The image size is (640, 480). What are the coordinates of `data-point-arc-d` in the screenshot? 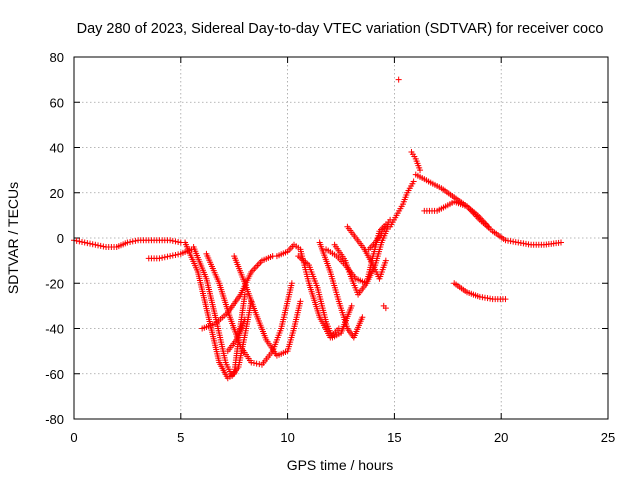 It's located at (300, 301).